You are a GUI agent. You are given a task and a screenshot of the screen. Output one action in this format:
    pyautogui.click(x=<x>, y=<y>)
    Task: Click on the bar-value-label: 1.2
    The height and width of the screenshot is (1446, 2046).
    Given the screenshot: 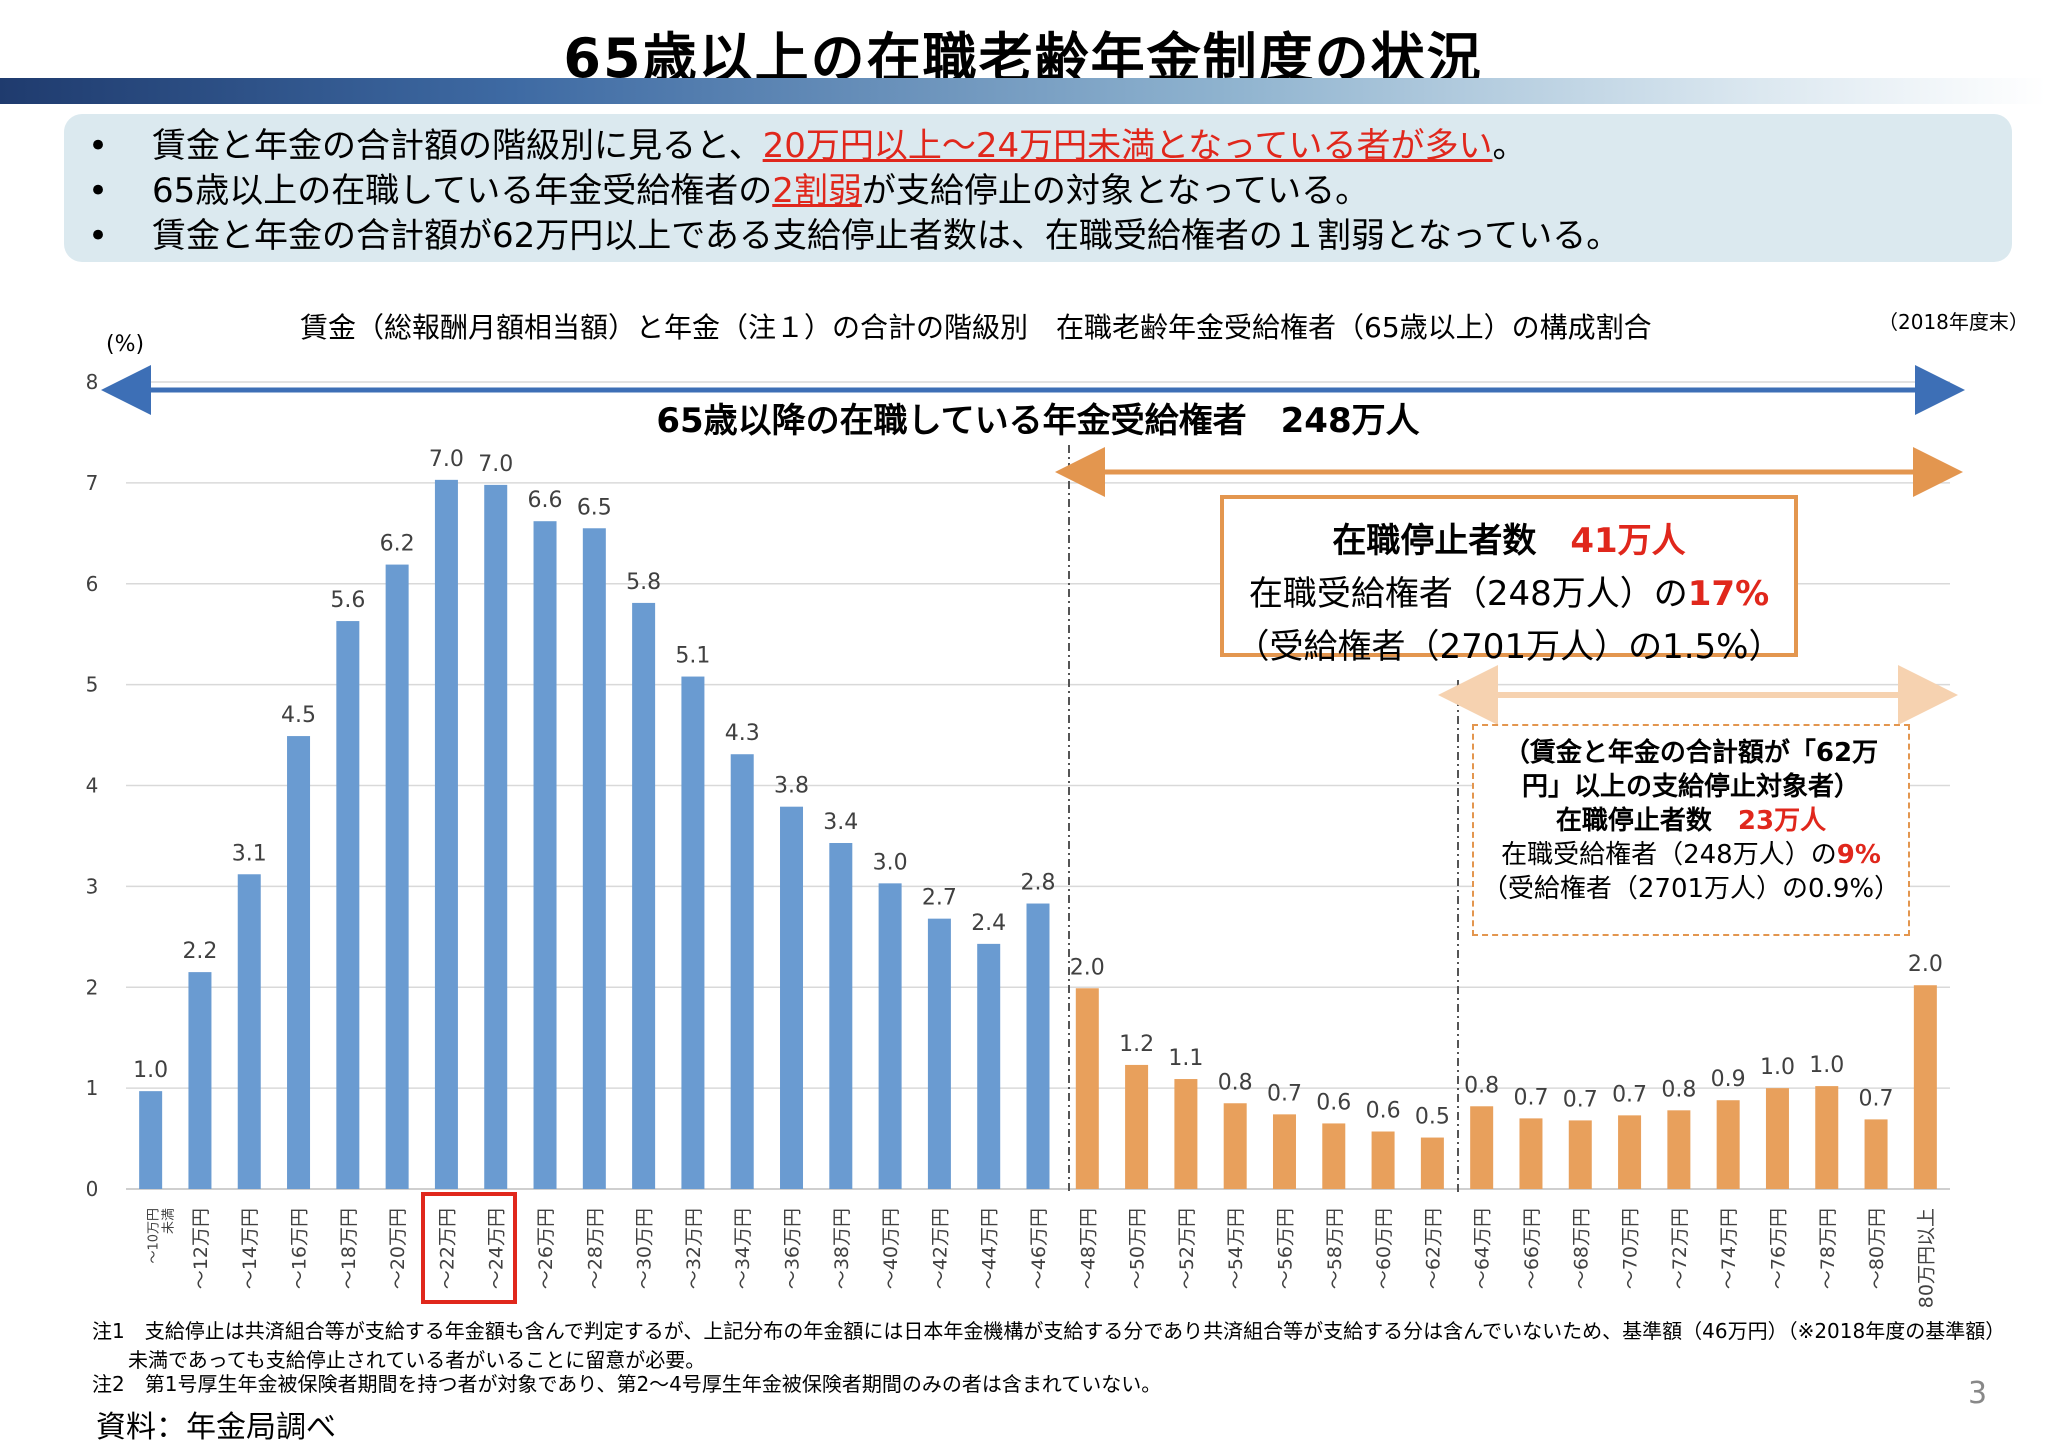 What is the action you would take?
    pyautogui.click(x=1136, y=1044)
    